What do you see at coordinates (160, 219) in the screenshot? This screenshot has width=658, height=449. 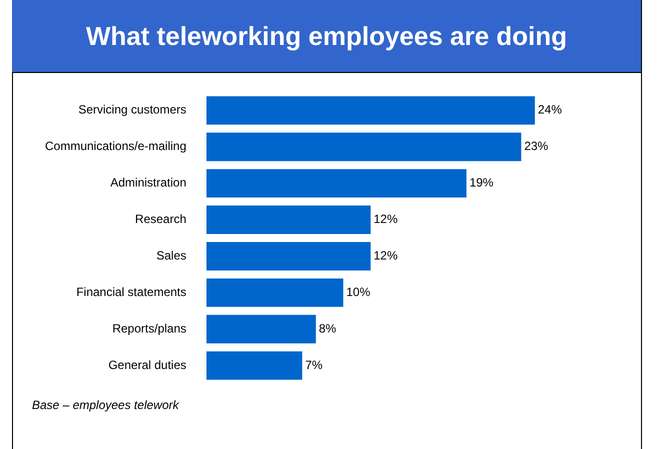 I see `y-tick-label: Research` at bounding box center [160, 219].